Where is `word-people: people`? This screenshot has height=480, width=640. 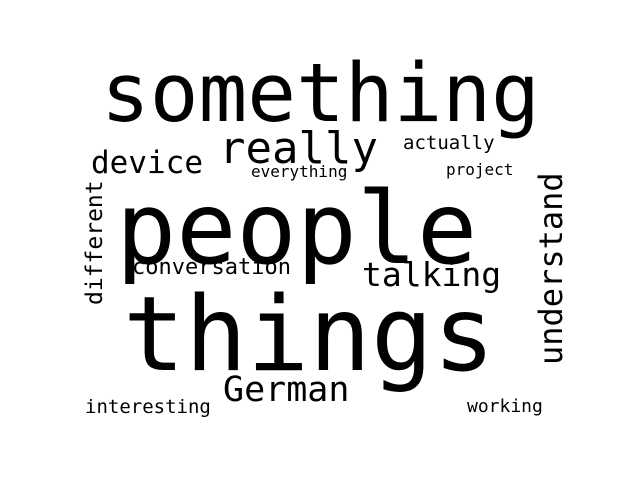 word-people: people is located at coordinates (297, 228).